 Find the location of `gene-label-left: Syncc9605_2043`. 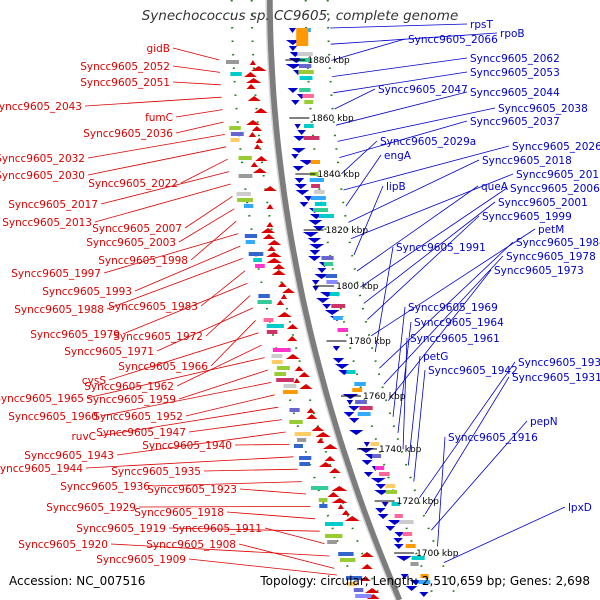

gene-label-left: Syncc9605_2043 is located at coordinates (41, 107).